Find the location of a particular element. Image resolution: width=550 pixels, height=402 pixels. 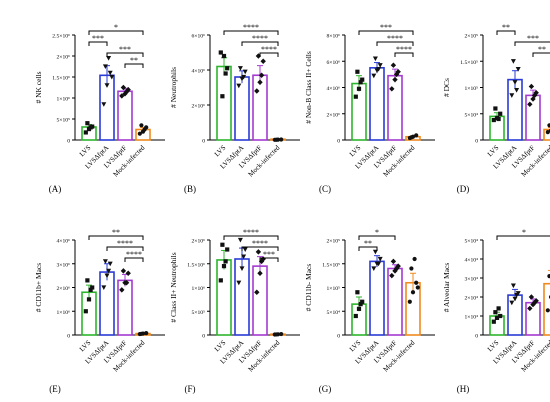

y-tick-label: 4×10⁴ is located at coordinates (472, 261).